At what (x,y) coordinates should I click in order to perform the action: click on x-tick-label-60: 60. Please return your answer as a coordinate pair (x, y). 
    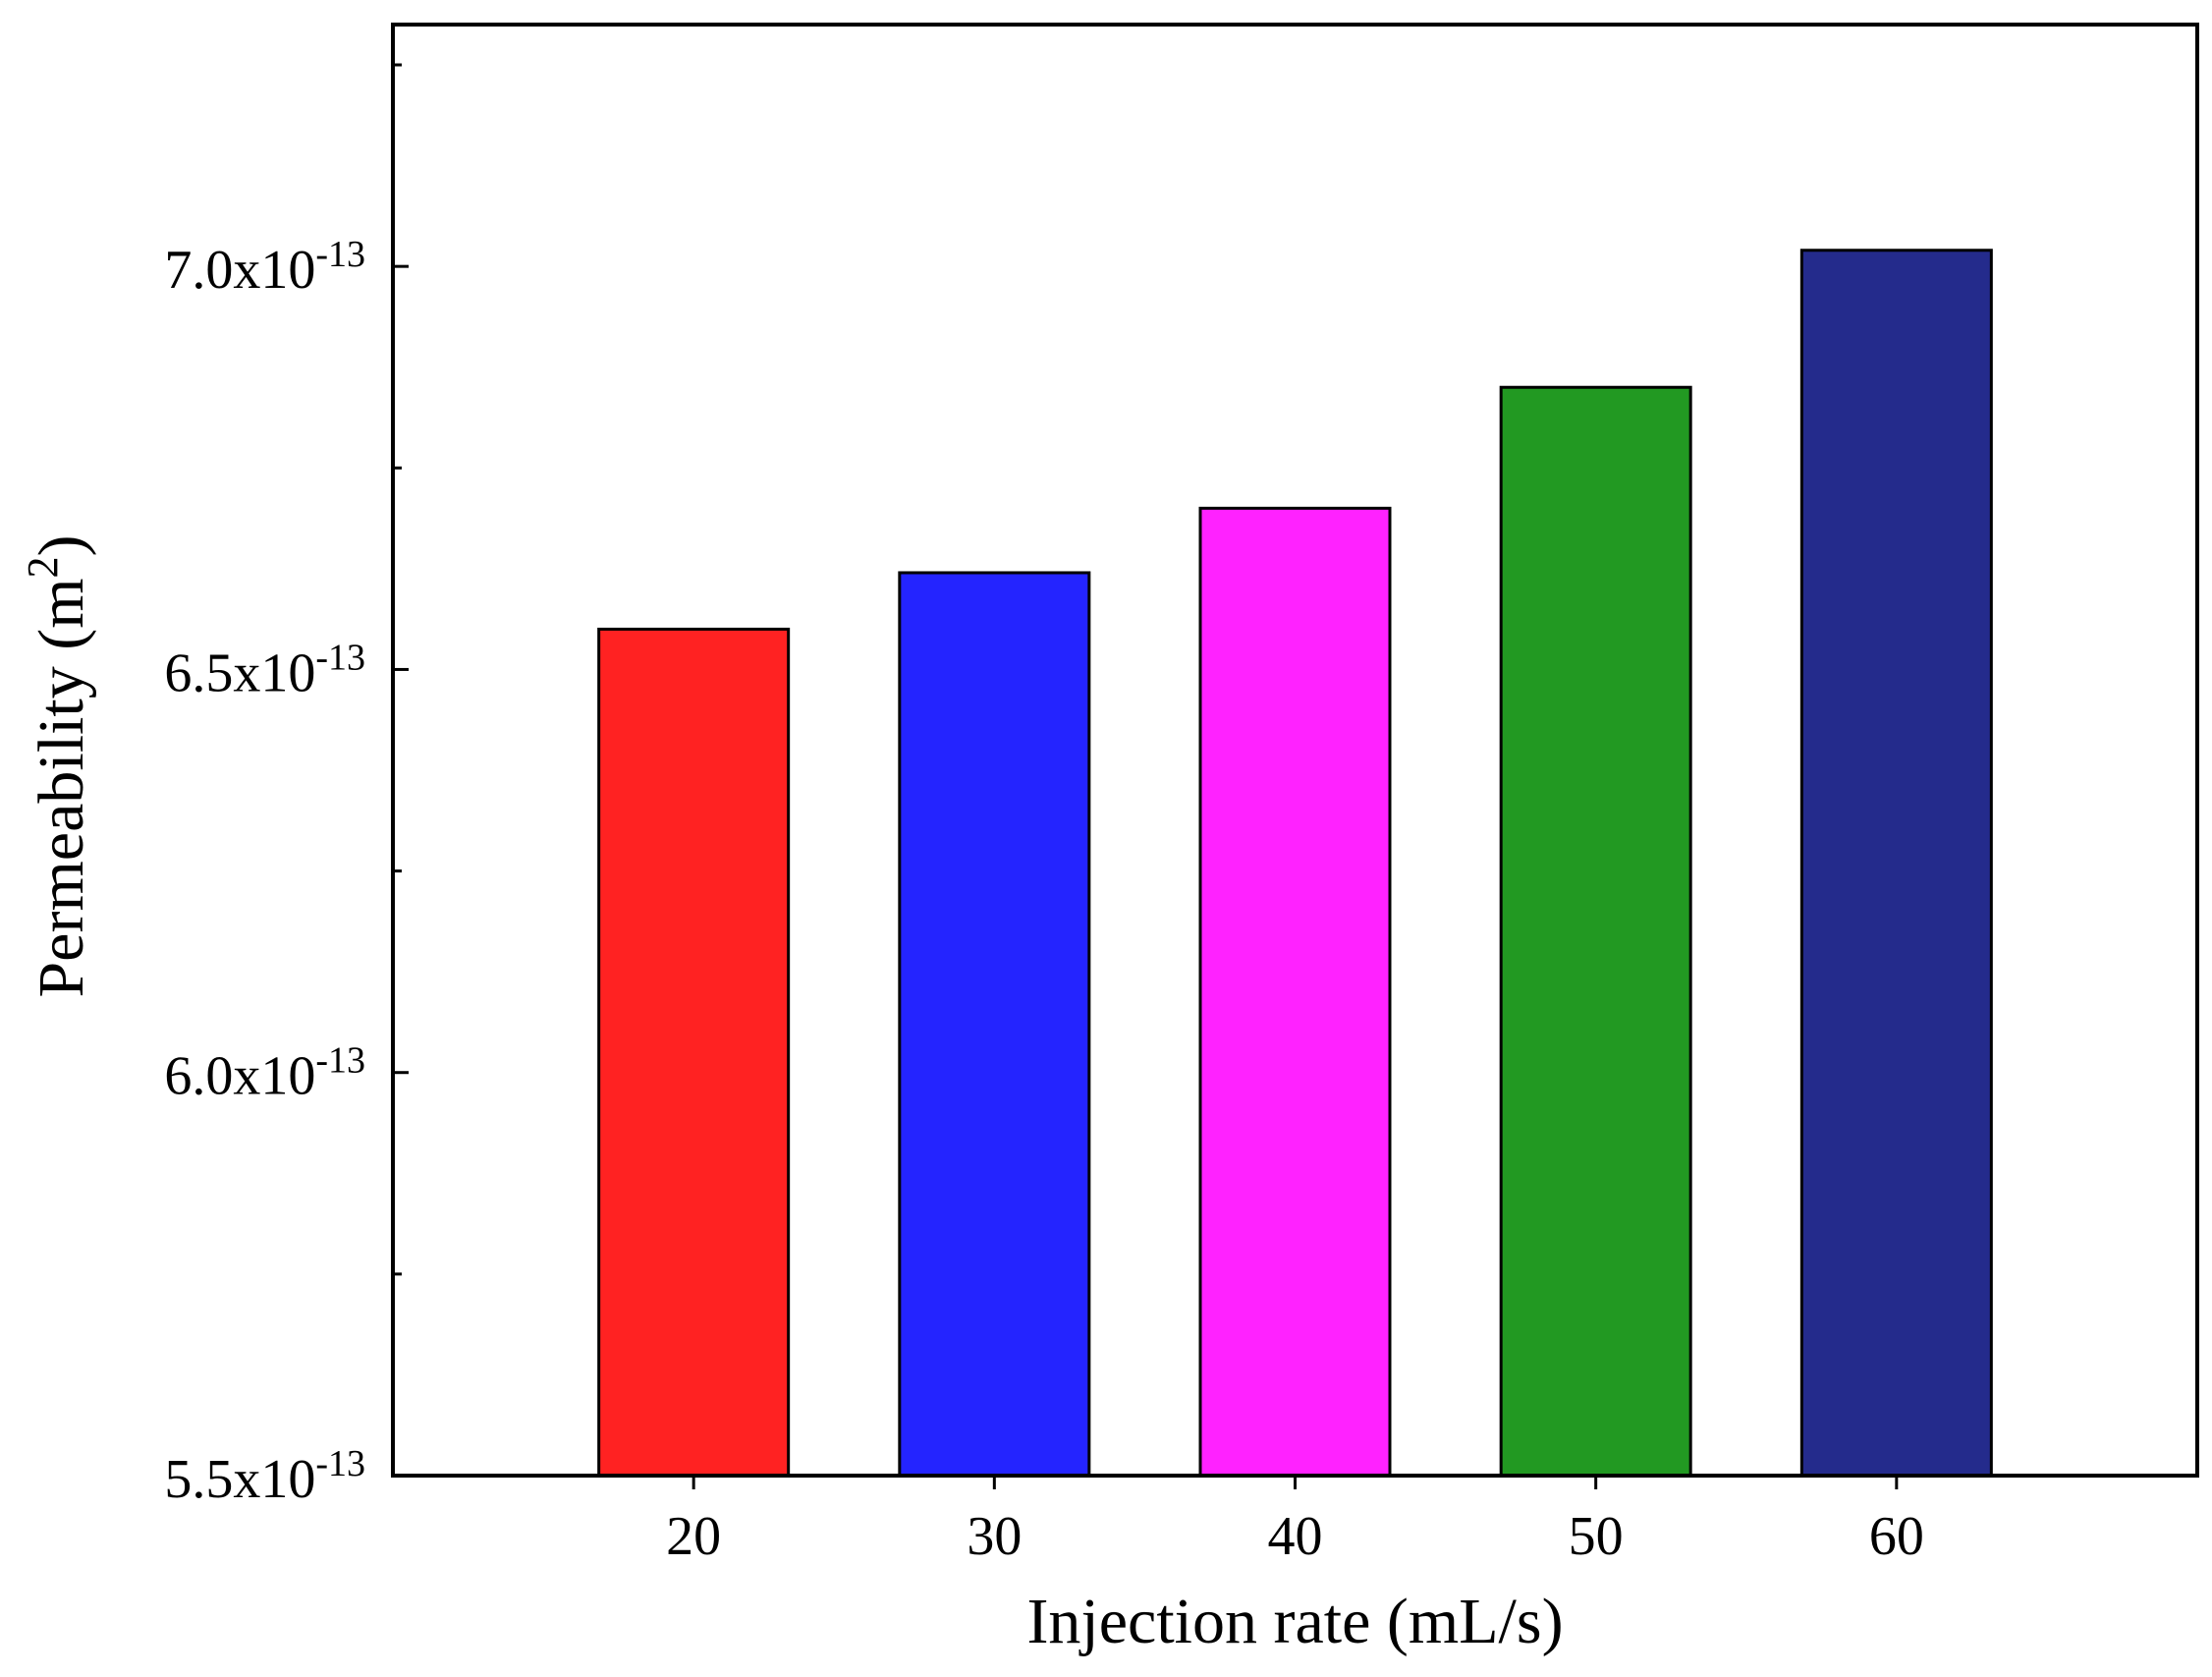
    Looking at the image, I should click on (1896, 1536).